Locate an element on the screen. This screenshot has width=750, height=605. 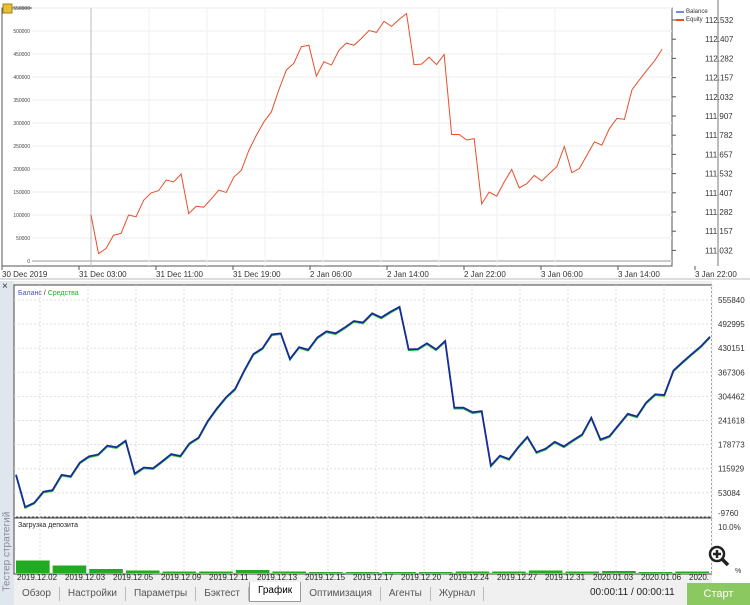
x-tick-label: 2020.01.03 is located at coordinates (613, 577).